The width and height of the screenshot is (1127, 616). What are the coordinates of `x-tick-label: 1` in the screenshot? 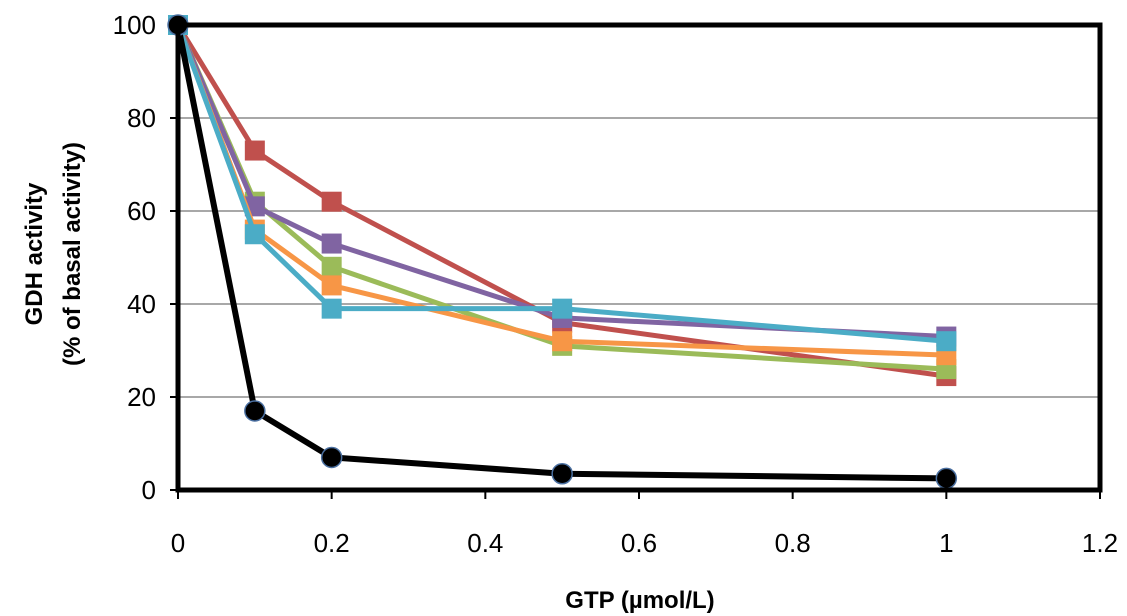 It's located at (946, 543).